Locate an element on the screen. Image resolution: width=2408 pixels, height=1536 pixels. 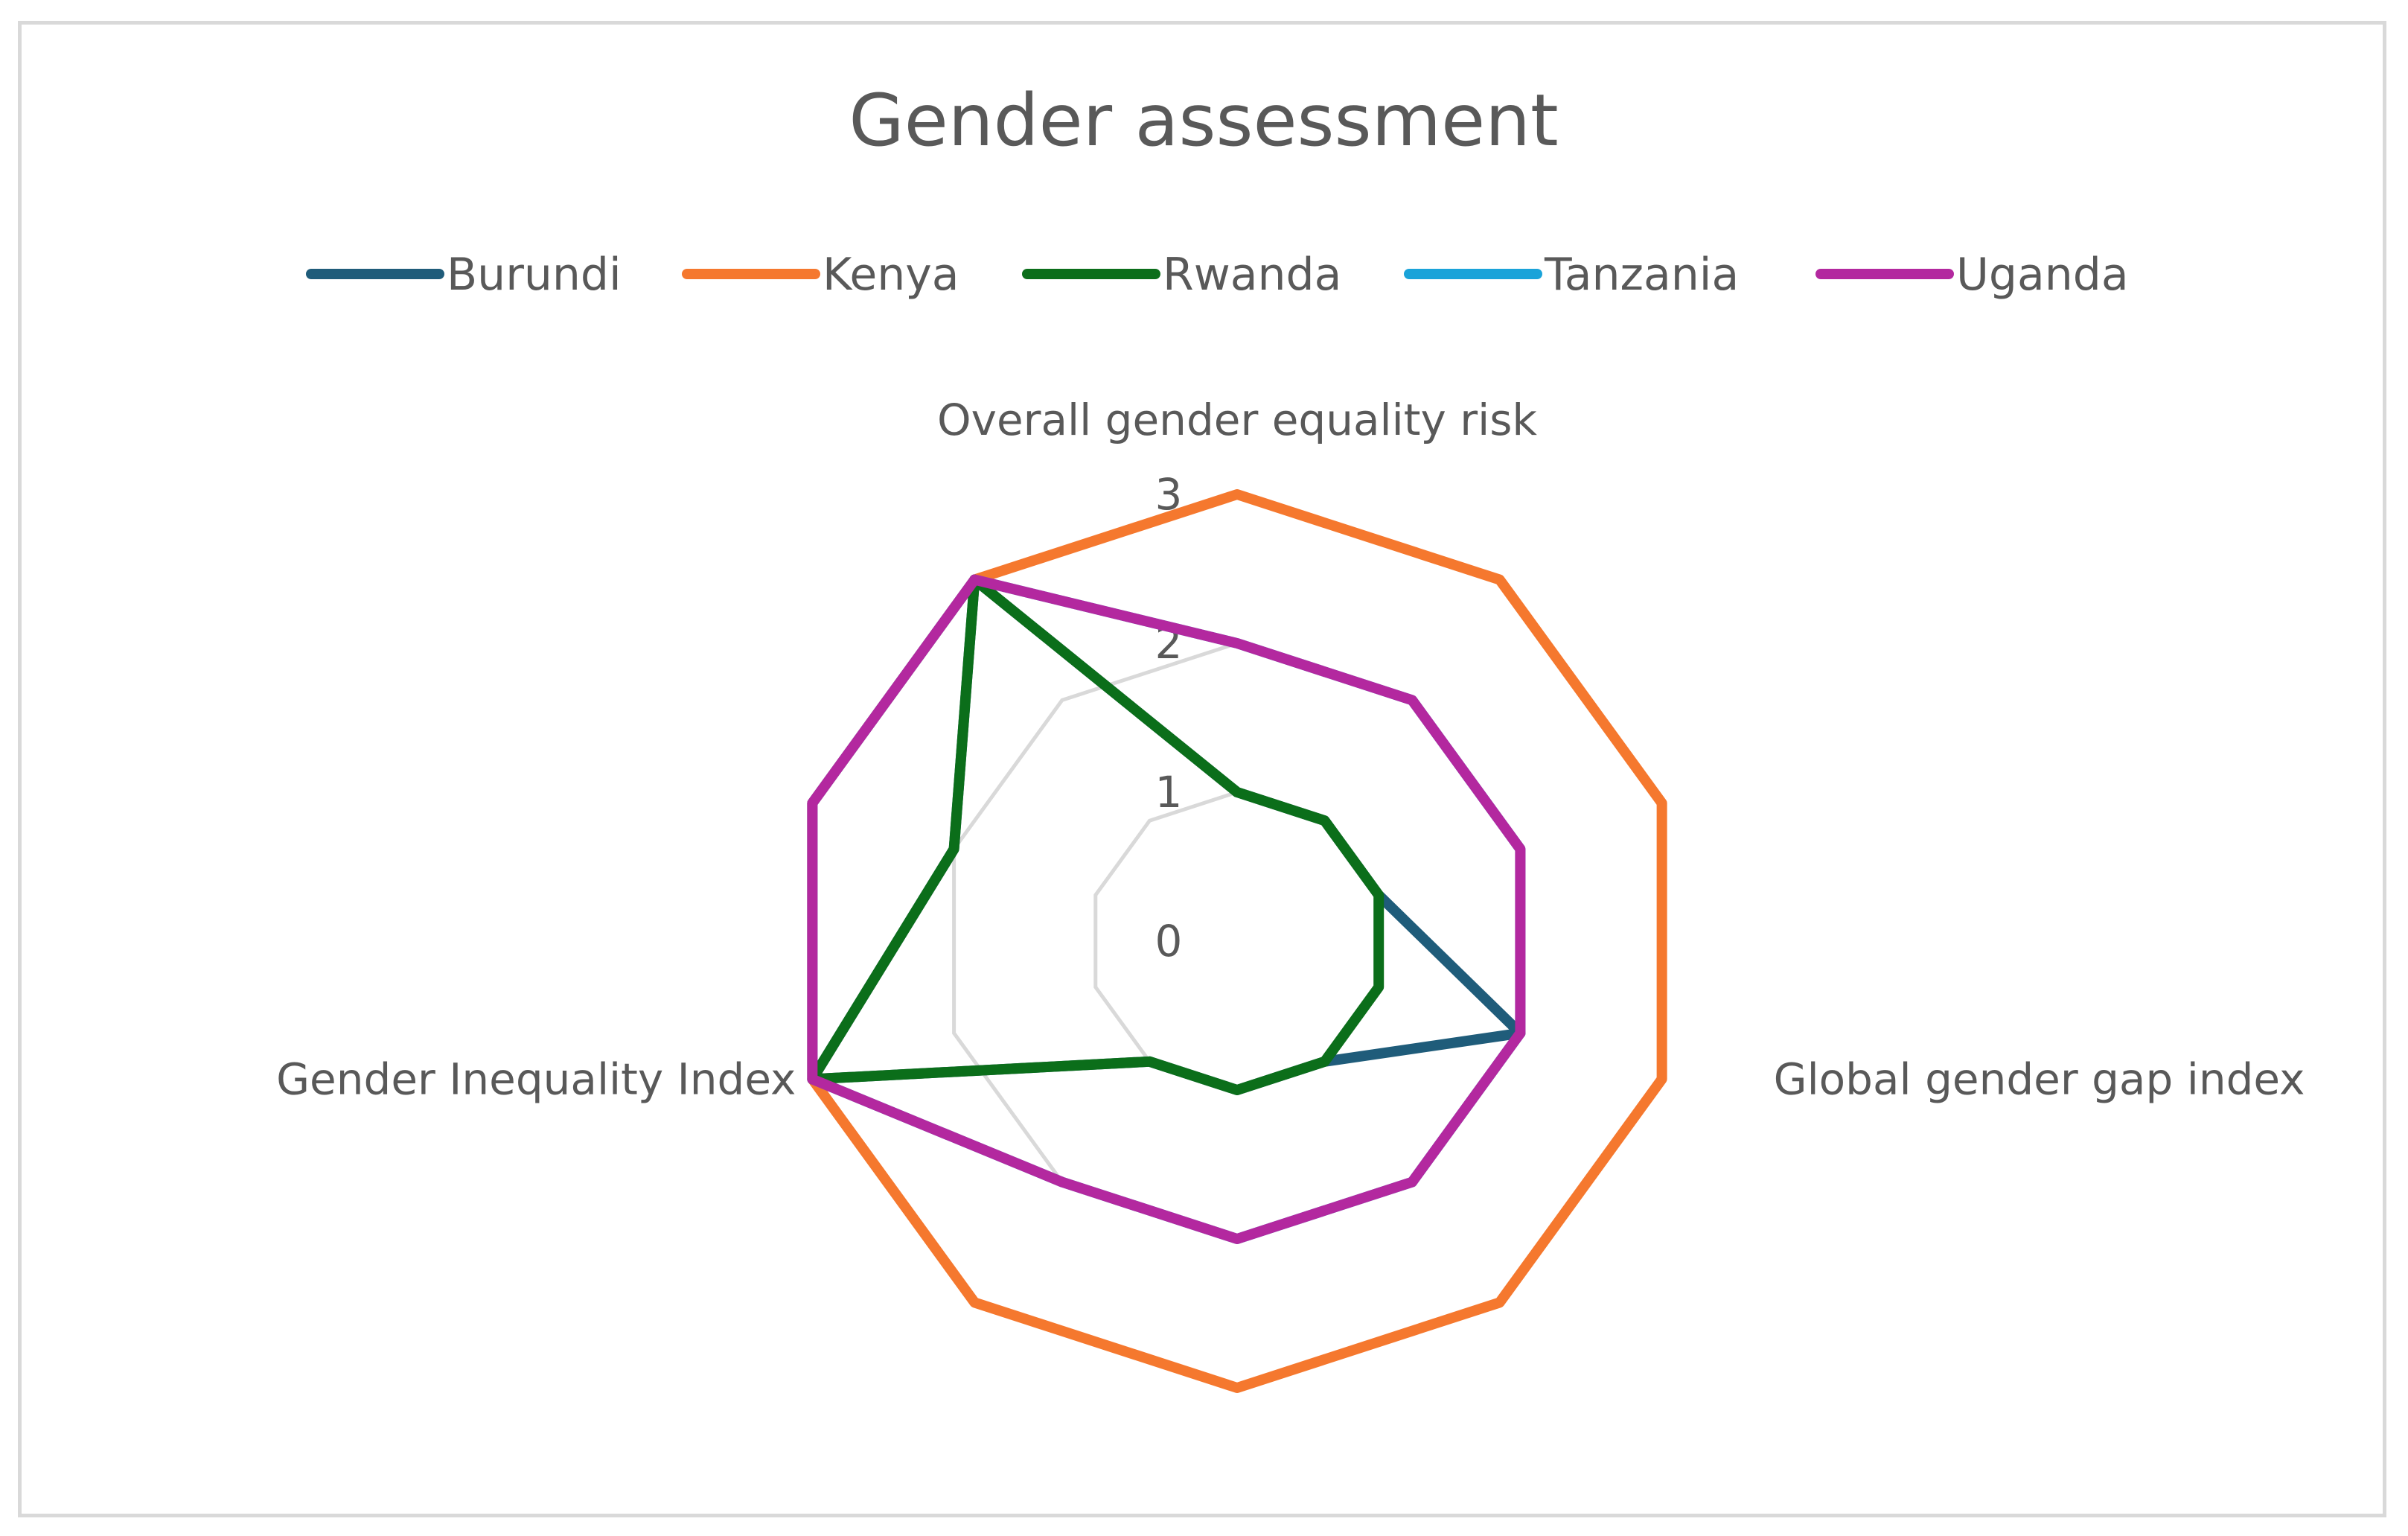
legend-label-tanzania: Tanzania is located at coordinates (1641, 275).